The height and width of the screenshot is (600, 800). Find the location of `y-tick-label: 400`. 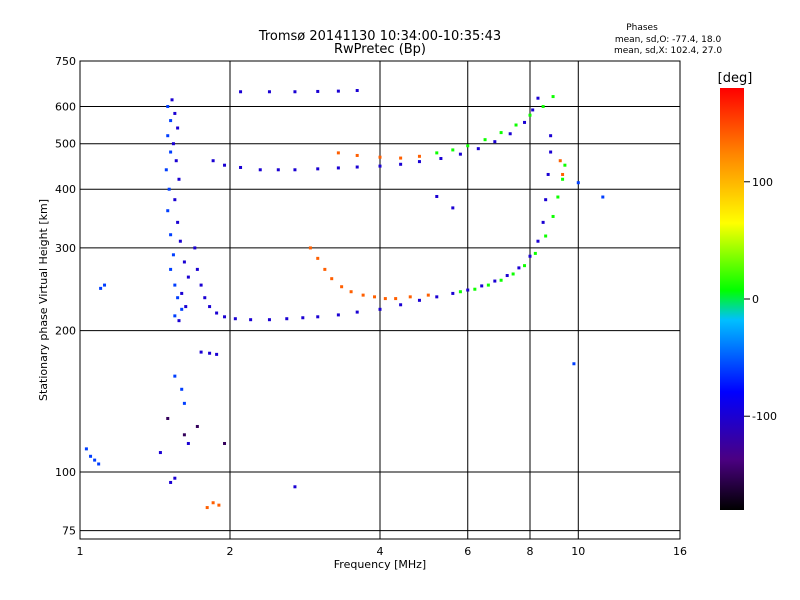

y-tick-label: 400 is located at coordinates (65, 189).